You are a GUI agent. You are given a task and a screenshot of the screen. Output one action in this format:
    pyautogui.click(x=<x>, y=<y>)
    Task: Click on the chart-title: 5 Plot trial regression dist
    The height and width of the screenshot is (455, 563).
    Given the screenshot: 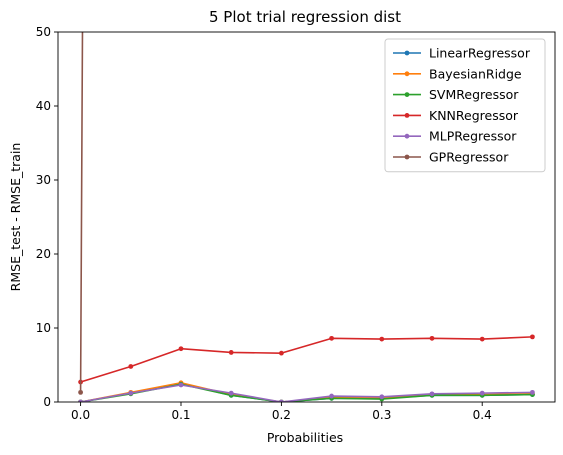 What is the action you would take?
    pyautogui.click(x=305, y=17)
    